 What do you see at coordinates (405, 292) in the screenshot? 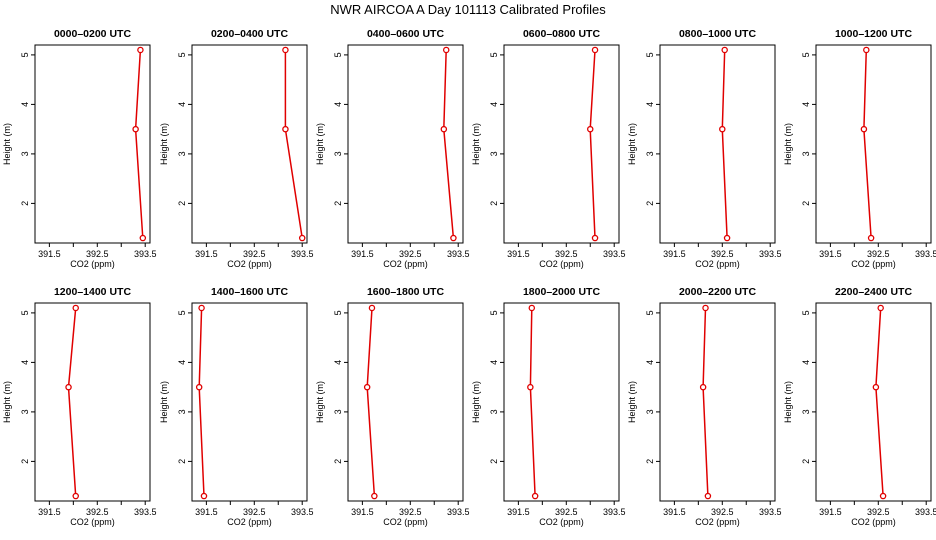
I see `panel-title: 1600–1800 UTC` at bounding box center [405, 292].